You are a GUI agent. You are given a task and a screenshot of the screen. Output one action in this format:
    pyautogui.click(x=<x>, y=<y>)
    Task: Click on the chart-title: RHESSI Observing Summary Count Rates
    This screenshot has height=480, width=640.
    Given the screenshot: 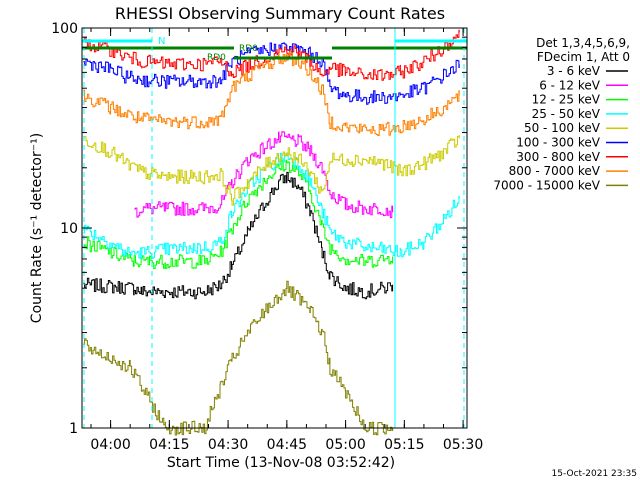 What is the action you would take?
    pyautogui.click(x=280, y=13)
    